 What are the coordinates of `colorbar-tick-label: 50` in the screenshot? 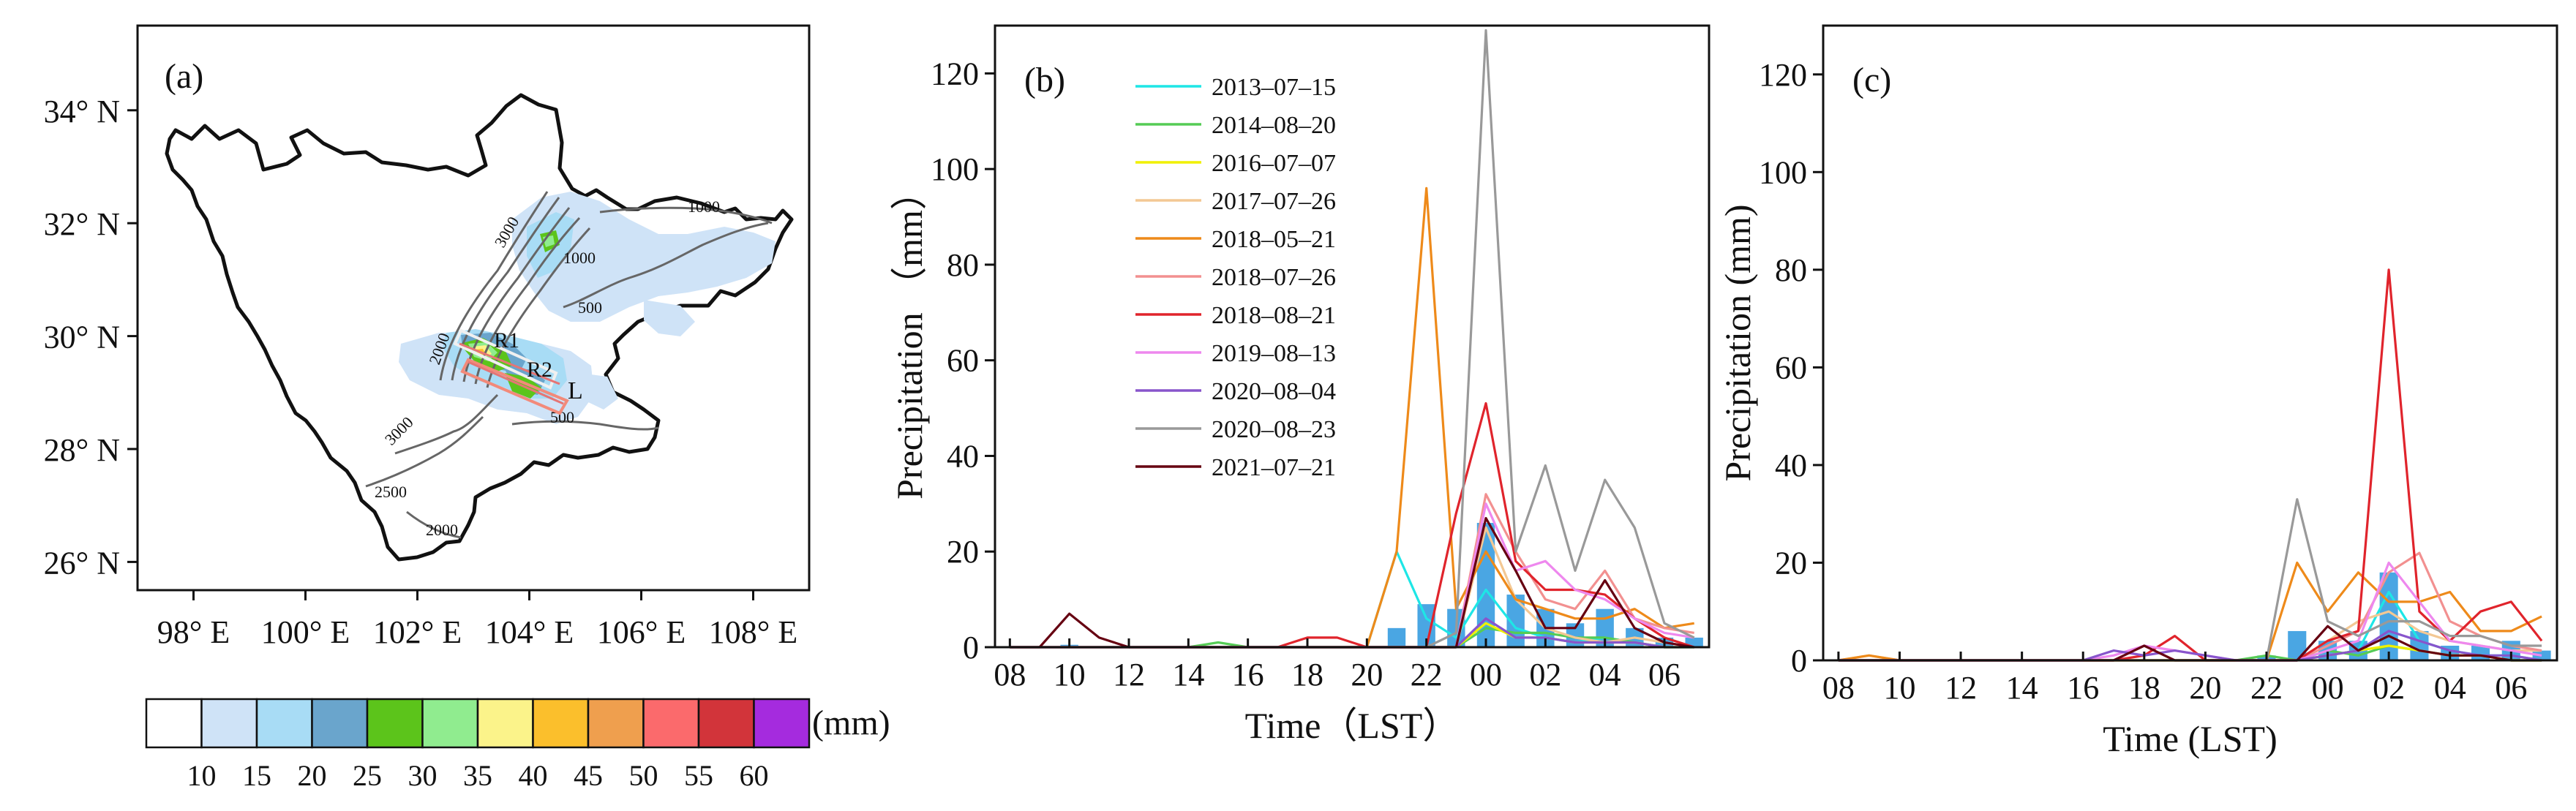 It's located at (643, 775).